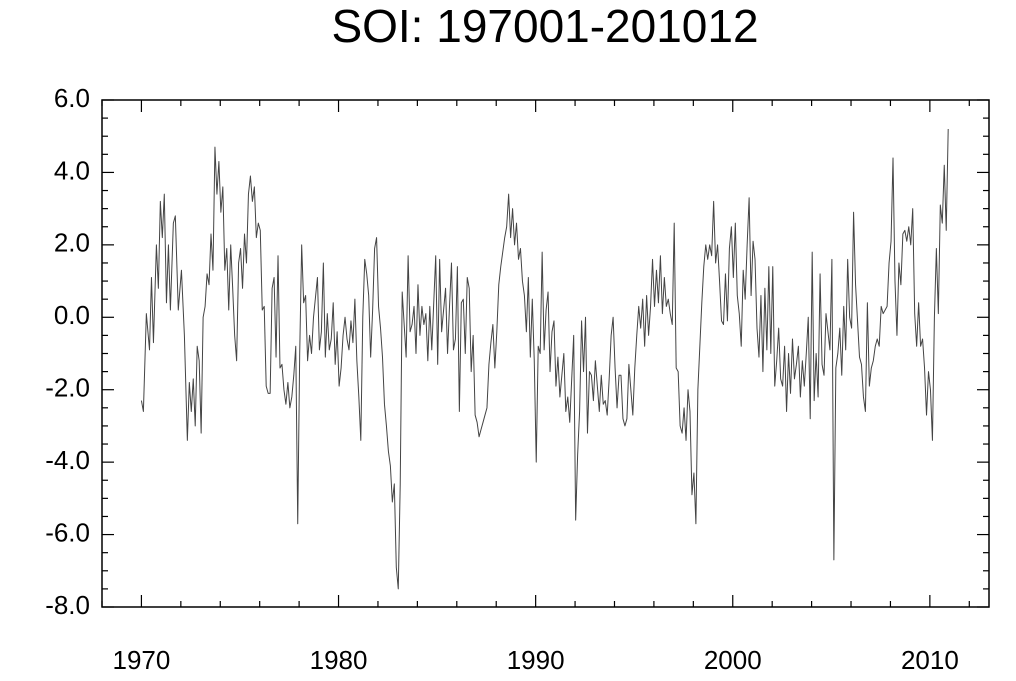 The height and width of the screenshot is (681, 1016). What do you see at coordinates (544, 26) in the screenshot?
I see `chart-title: SOI: 197001-201012` at bounding box center [544, 26].